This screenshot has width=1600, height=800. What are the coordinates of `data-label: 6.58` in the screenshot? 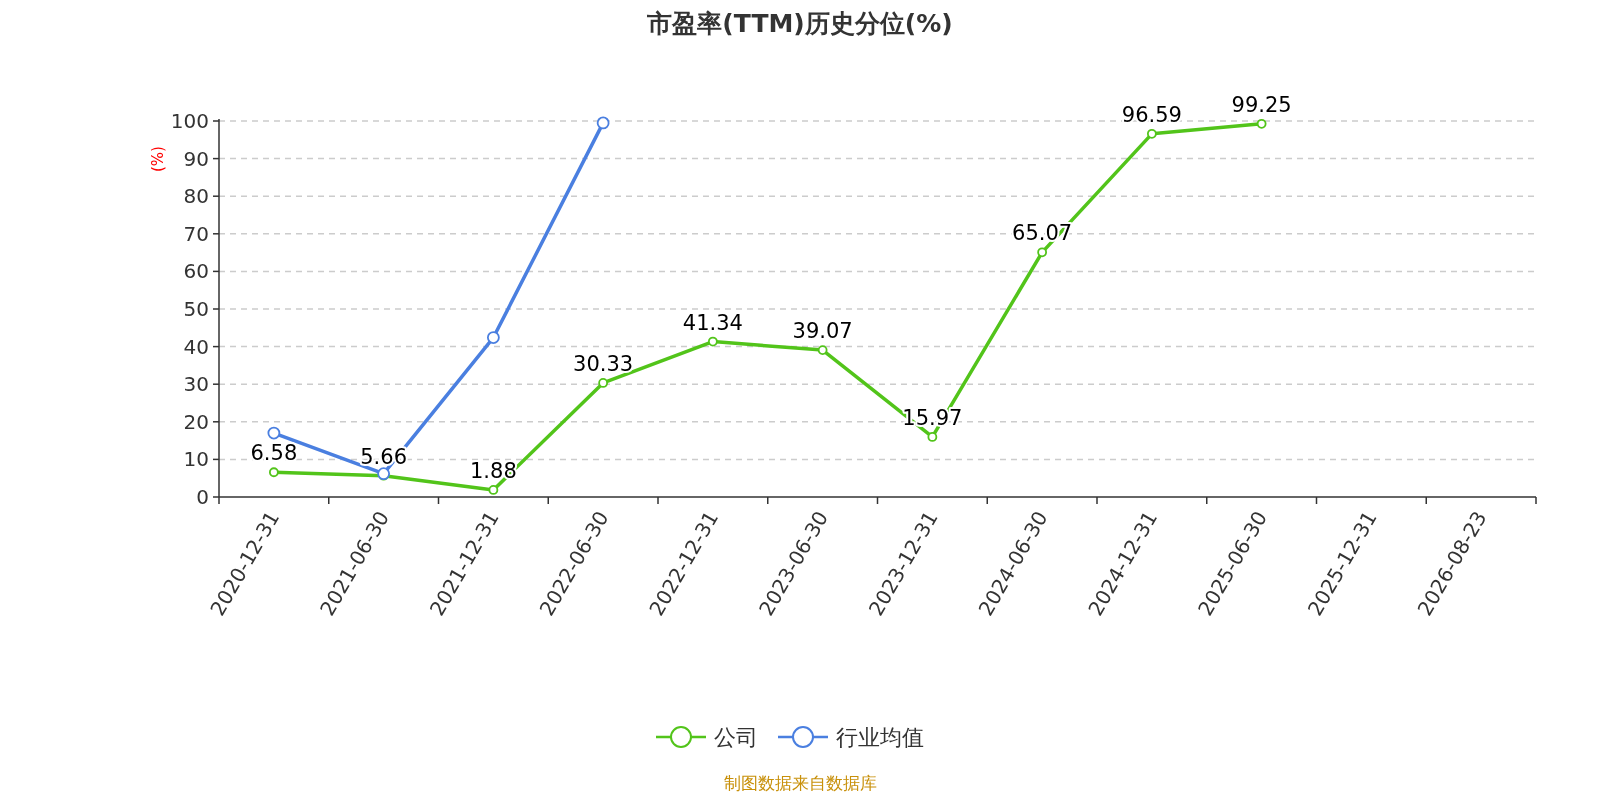 It's located at (274, 453).